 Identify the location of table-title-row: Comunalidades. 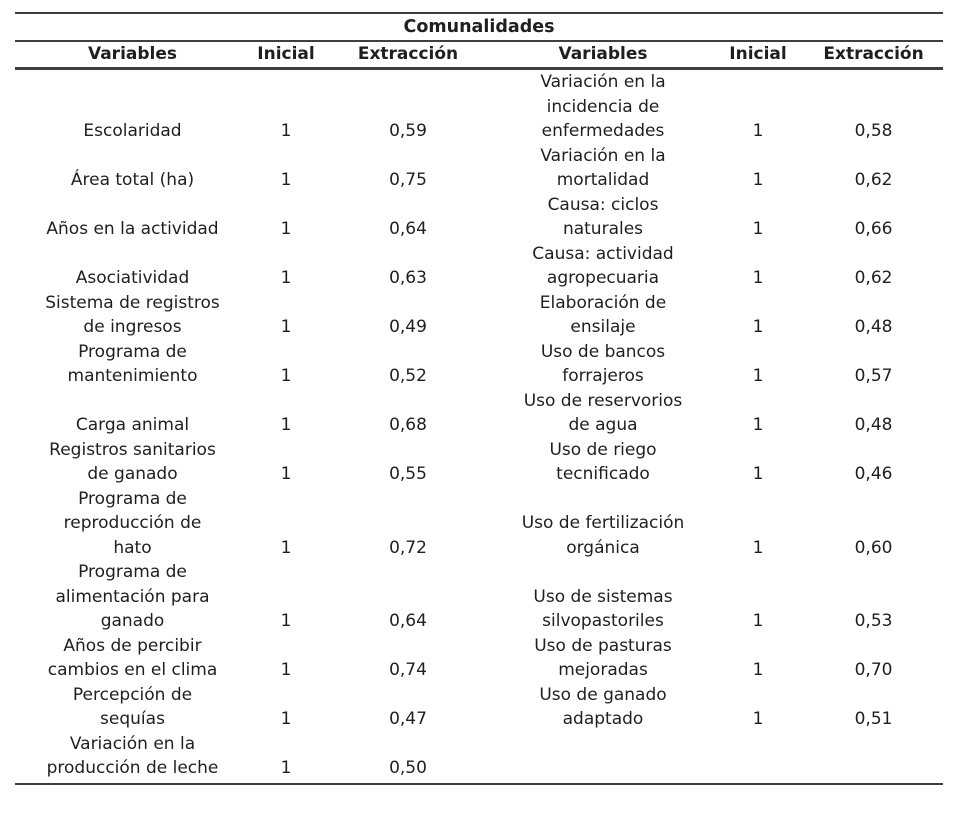
(479, 27).